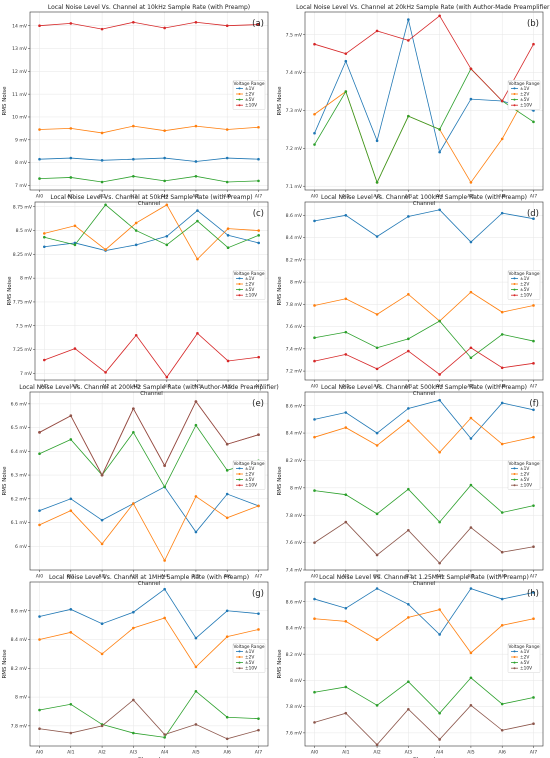  I want to click on legend-entry: ±2V, so click(524, 284).